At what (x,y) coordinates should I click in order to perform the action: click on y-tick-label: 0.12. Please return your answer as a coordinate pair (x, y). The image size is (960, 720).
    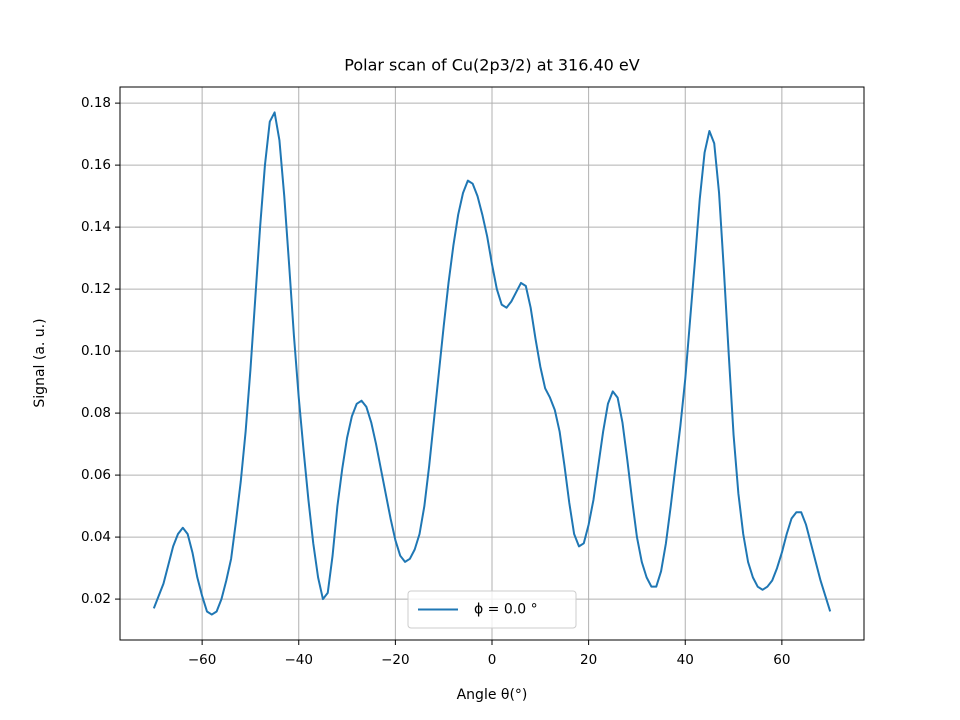
    Looking at the image, I should click on (96, 289).